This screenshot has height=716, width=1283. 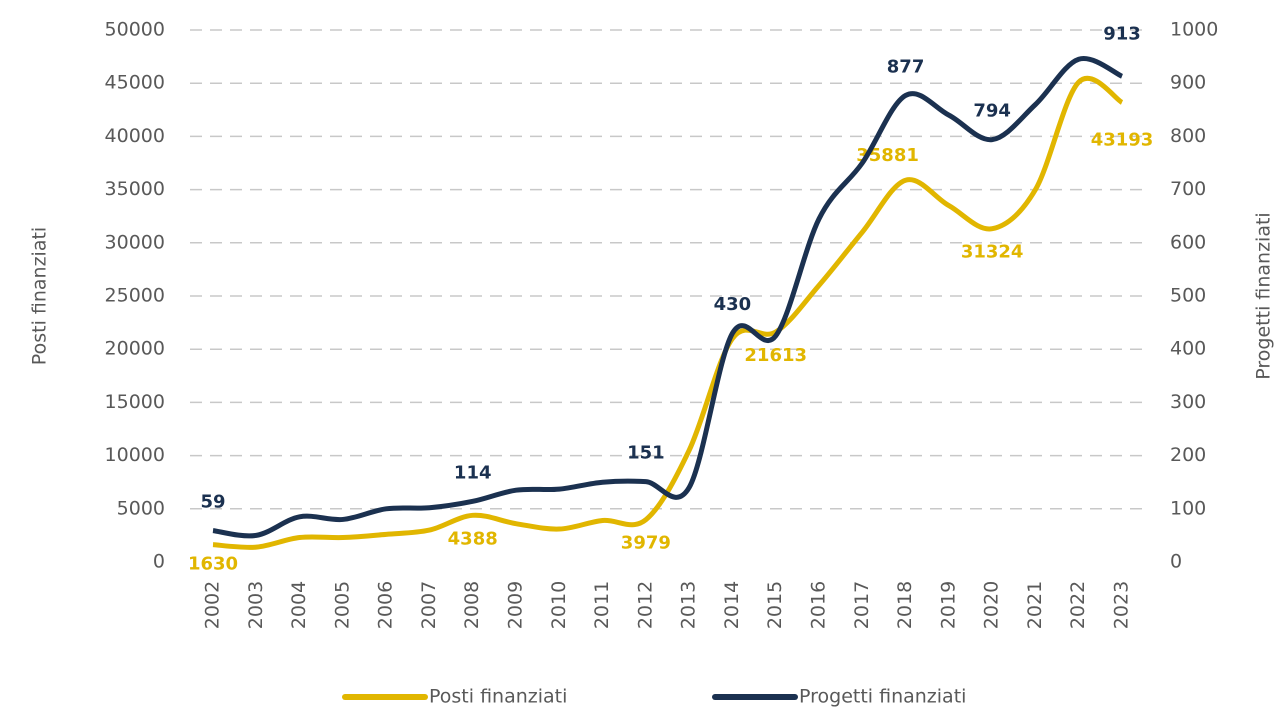 What do you see at coordinates (992, 252) in the screenshot?
I see `data-label: 31324` at bounding box center [992, 252].